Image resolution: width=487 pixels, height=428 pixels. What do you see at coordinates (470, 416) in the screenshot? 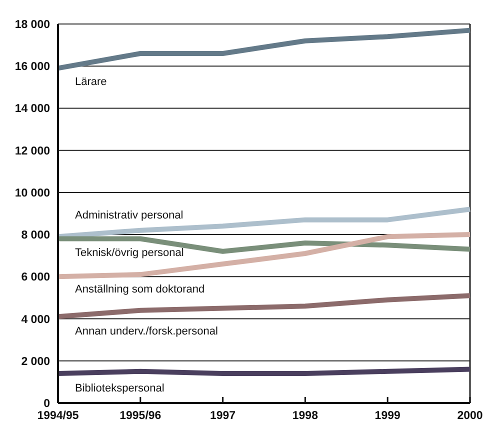
I see `x-tick-label: 2000` at bounding box center [470, 416].